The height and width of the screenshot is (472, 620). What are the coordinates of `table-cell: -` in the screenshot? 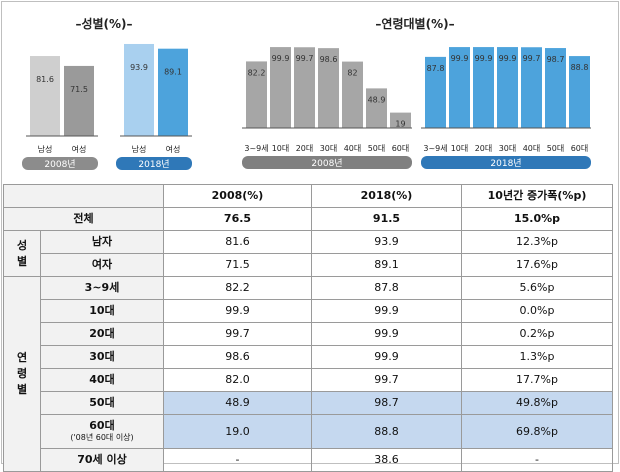 It's located at (237, 460).